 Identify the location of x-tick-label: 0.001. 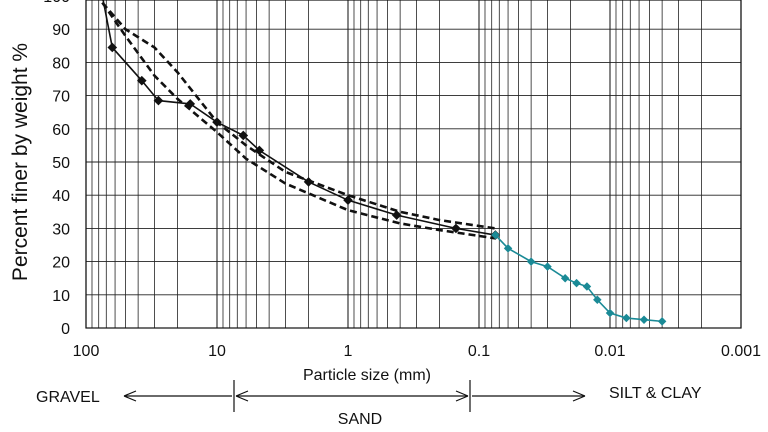
(741, 351).